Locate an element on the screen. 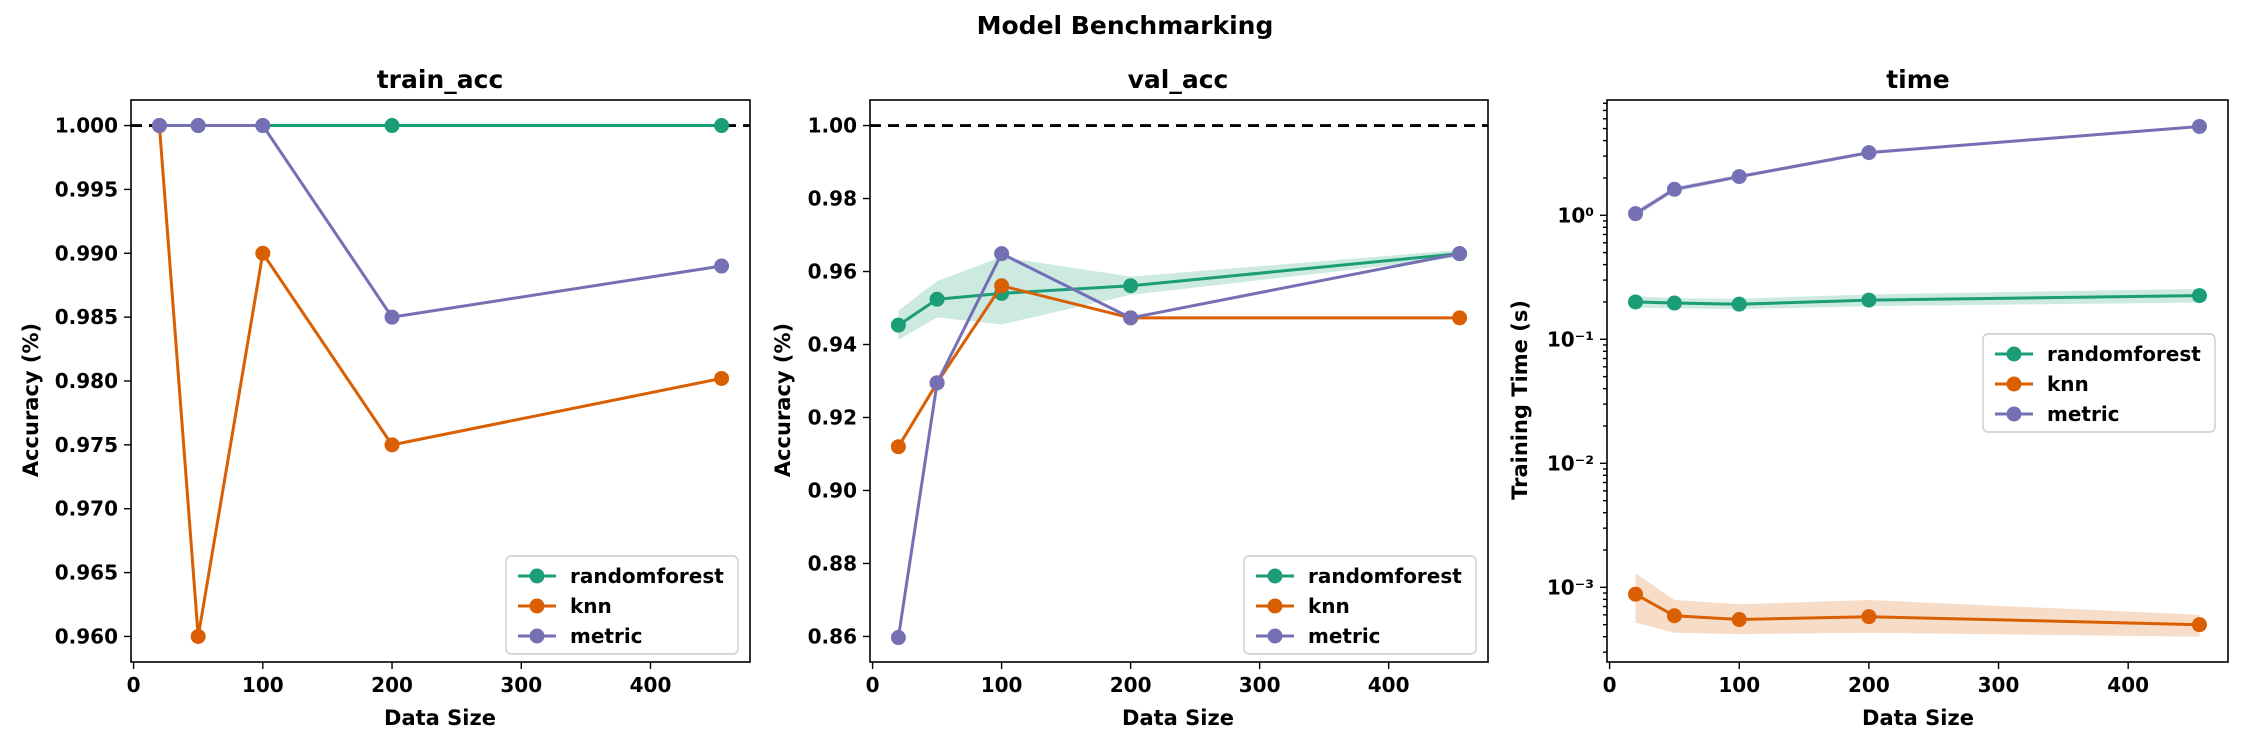 Image resolution: width=2250 pixels, height=750 pixels. time-knn-band is located at coordinates (1917, 605).